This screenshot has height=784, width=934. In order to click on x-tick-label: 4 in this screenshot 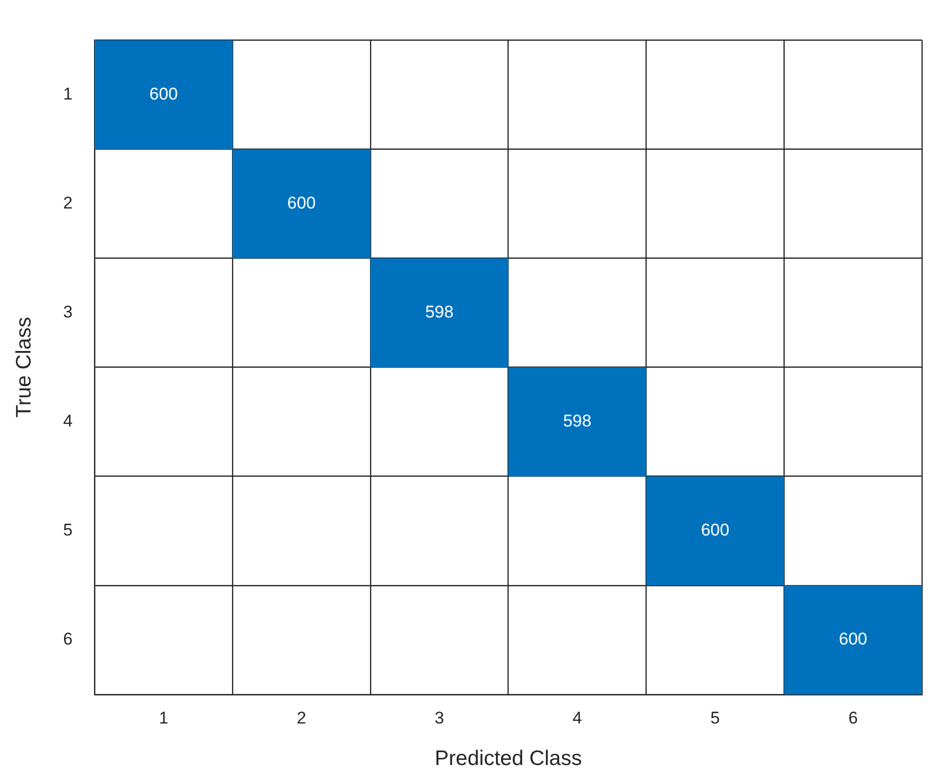, I will do `click(577, 718)`.